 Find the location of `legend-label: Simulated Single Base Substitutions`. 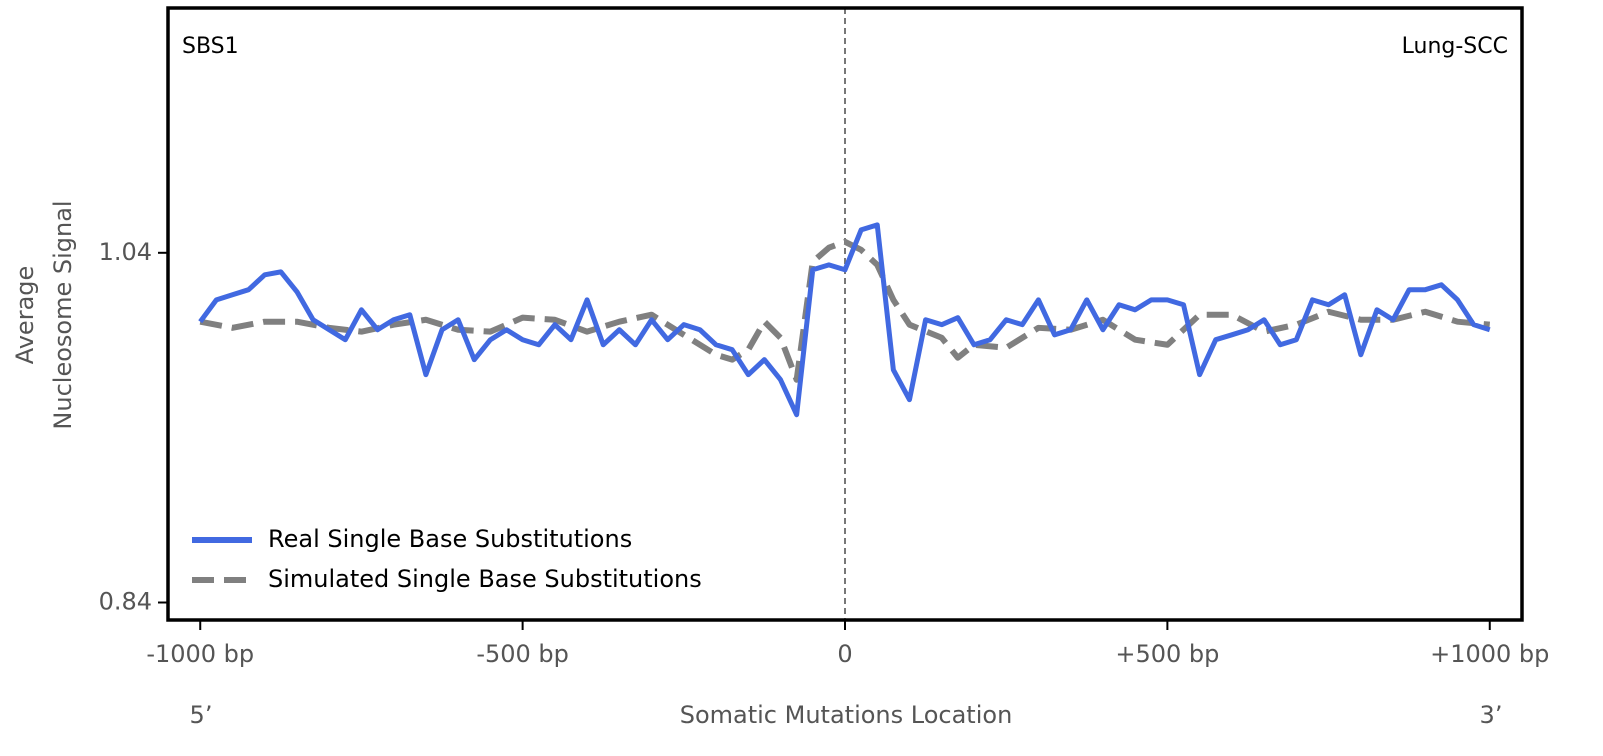

legend-label: Simulated Single Base Substitutions is located at coordinates (485, 579).